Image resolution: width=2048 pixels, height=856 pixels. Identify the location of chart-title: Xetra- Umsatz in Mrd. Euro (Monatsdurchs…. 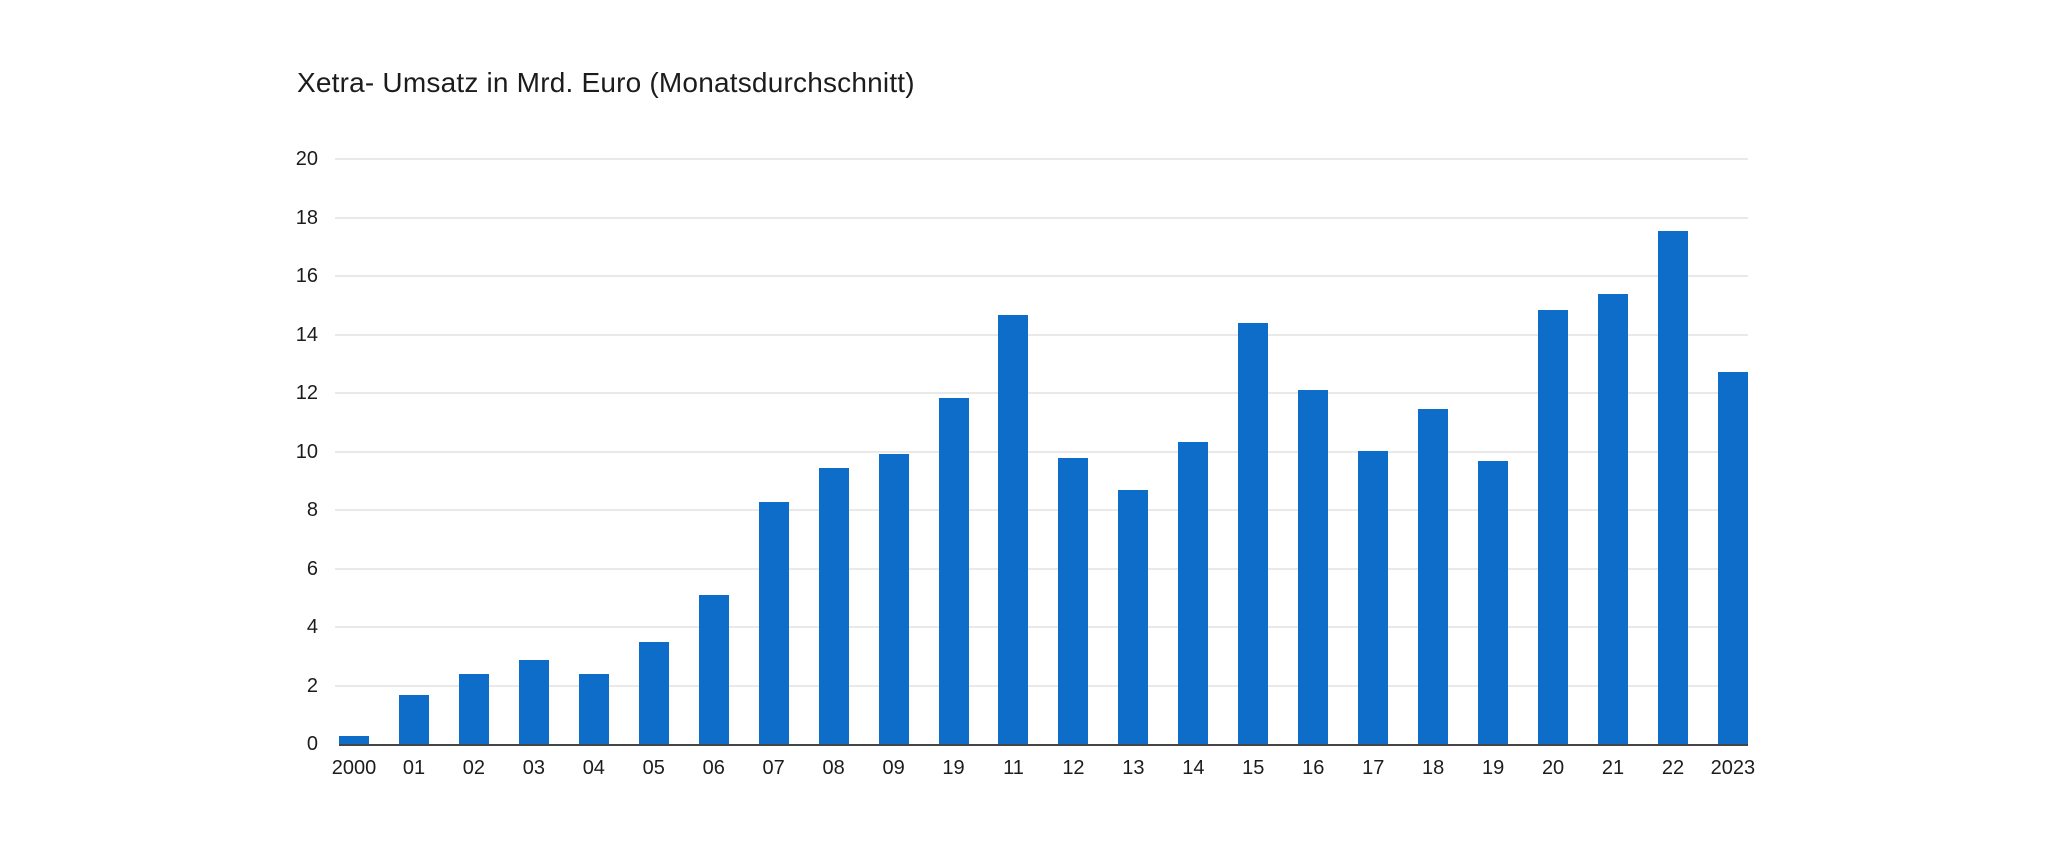
(606, 82).